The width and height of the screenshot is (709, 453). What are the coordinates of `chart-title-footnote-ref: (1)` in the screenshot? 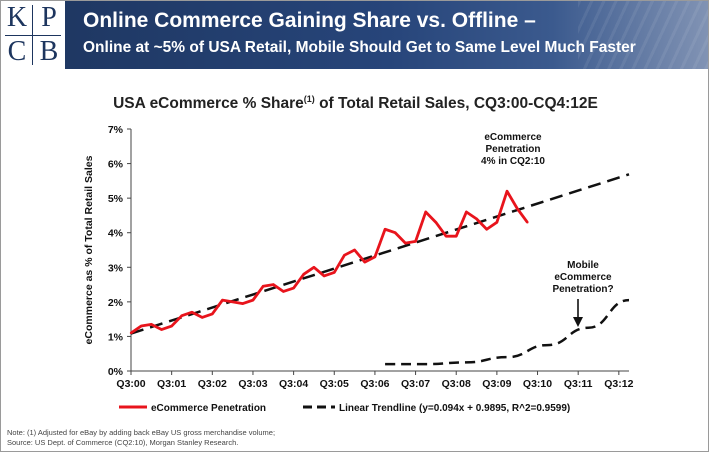 It's located at (309, 99).